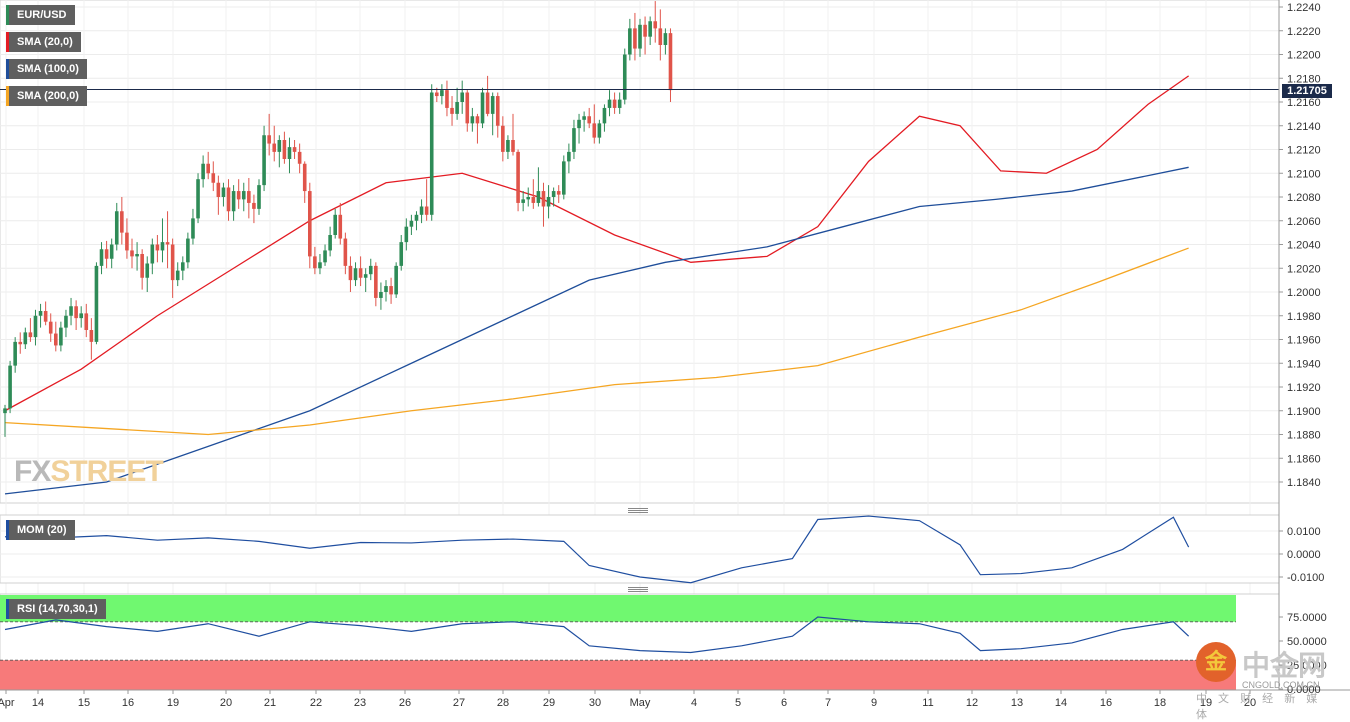  Describe the element at coordinates (1266, 681) in the screenshot. I see `cngold-watermark: 金 中金网 CNGOLD.COM.CN 中 文 财 经 新 媒 体` at that location.